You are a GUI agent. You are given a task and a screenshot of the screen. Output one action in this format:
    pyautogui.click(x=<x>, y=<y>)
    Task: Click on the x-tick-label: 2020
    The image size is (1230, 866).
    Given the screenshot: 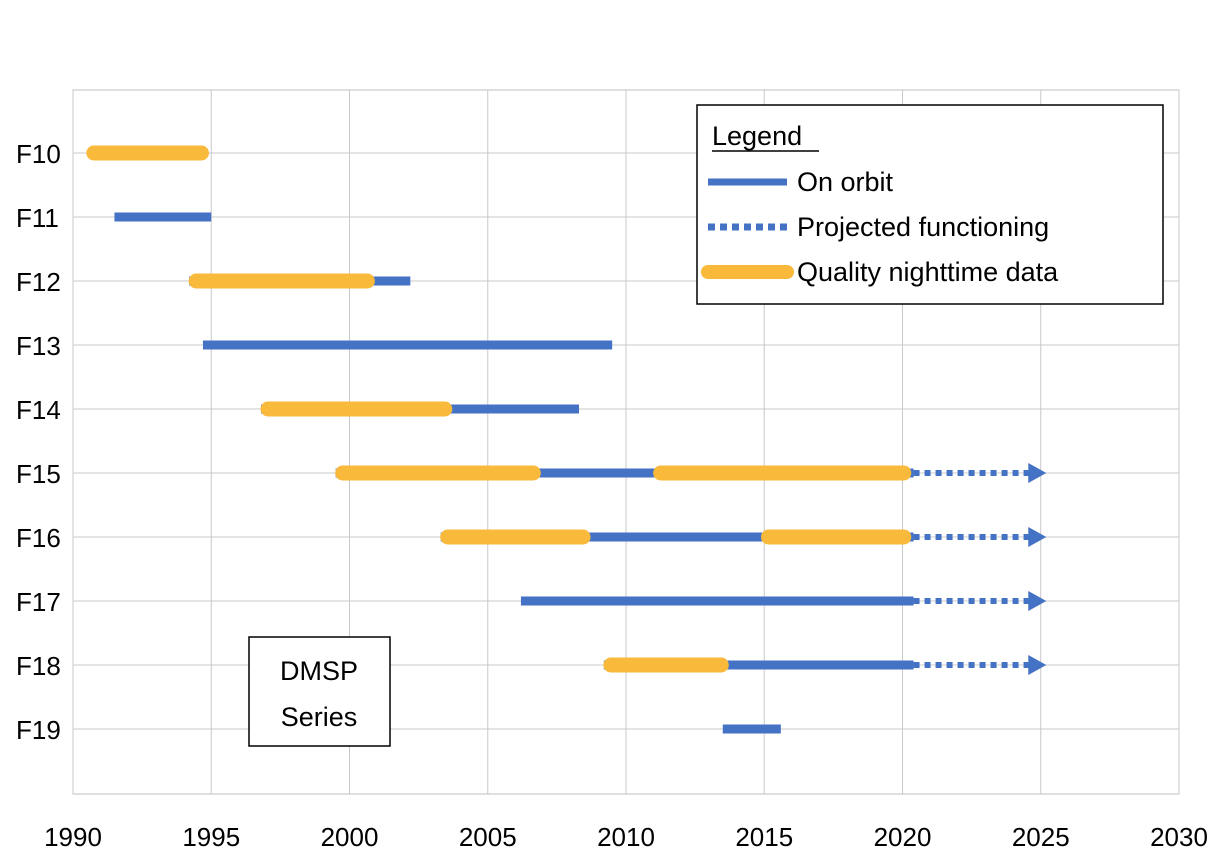 What is the action you would take?
    pyautogui.click(x=903, y=837)
    